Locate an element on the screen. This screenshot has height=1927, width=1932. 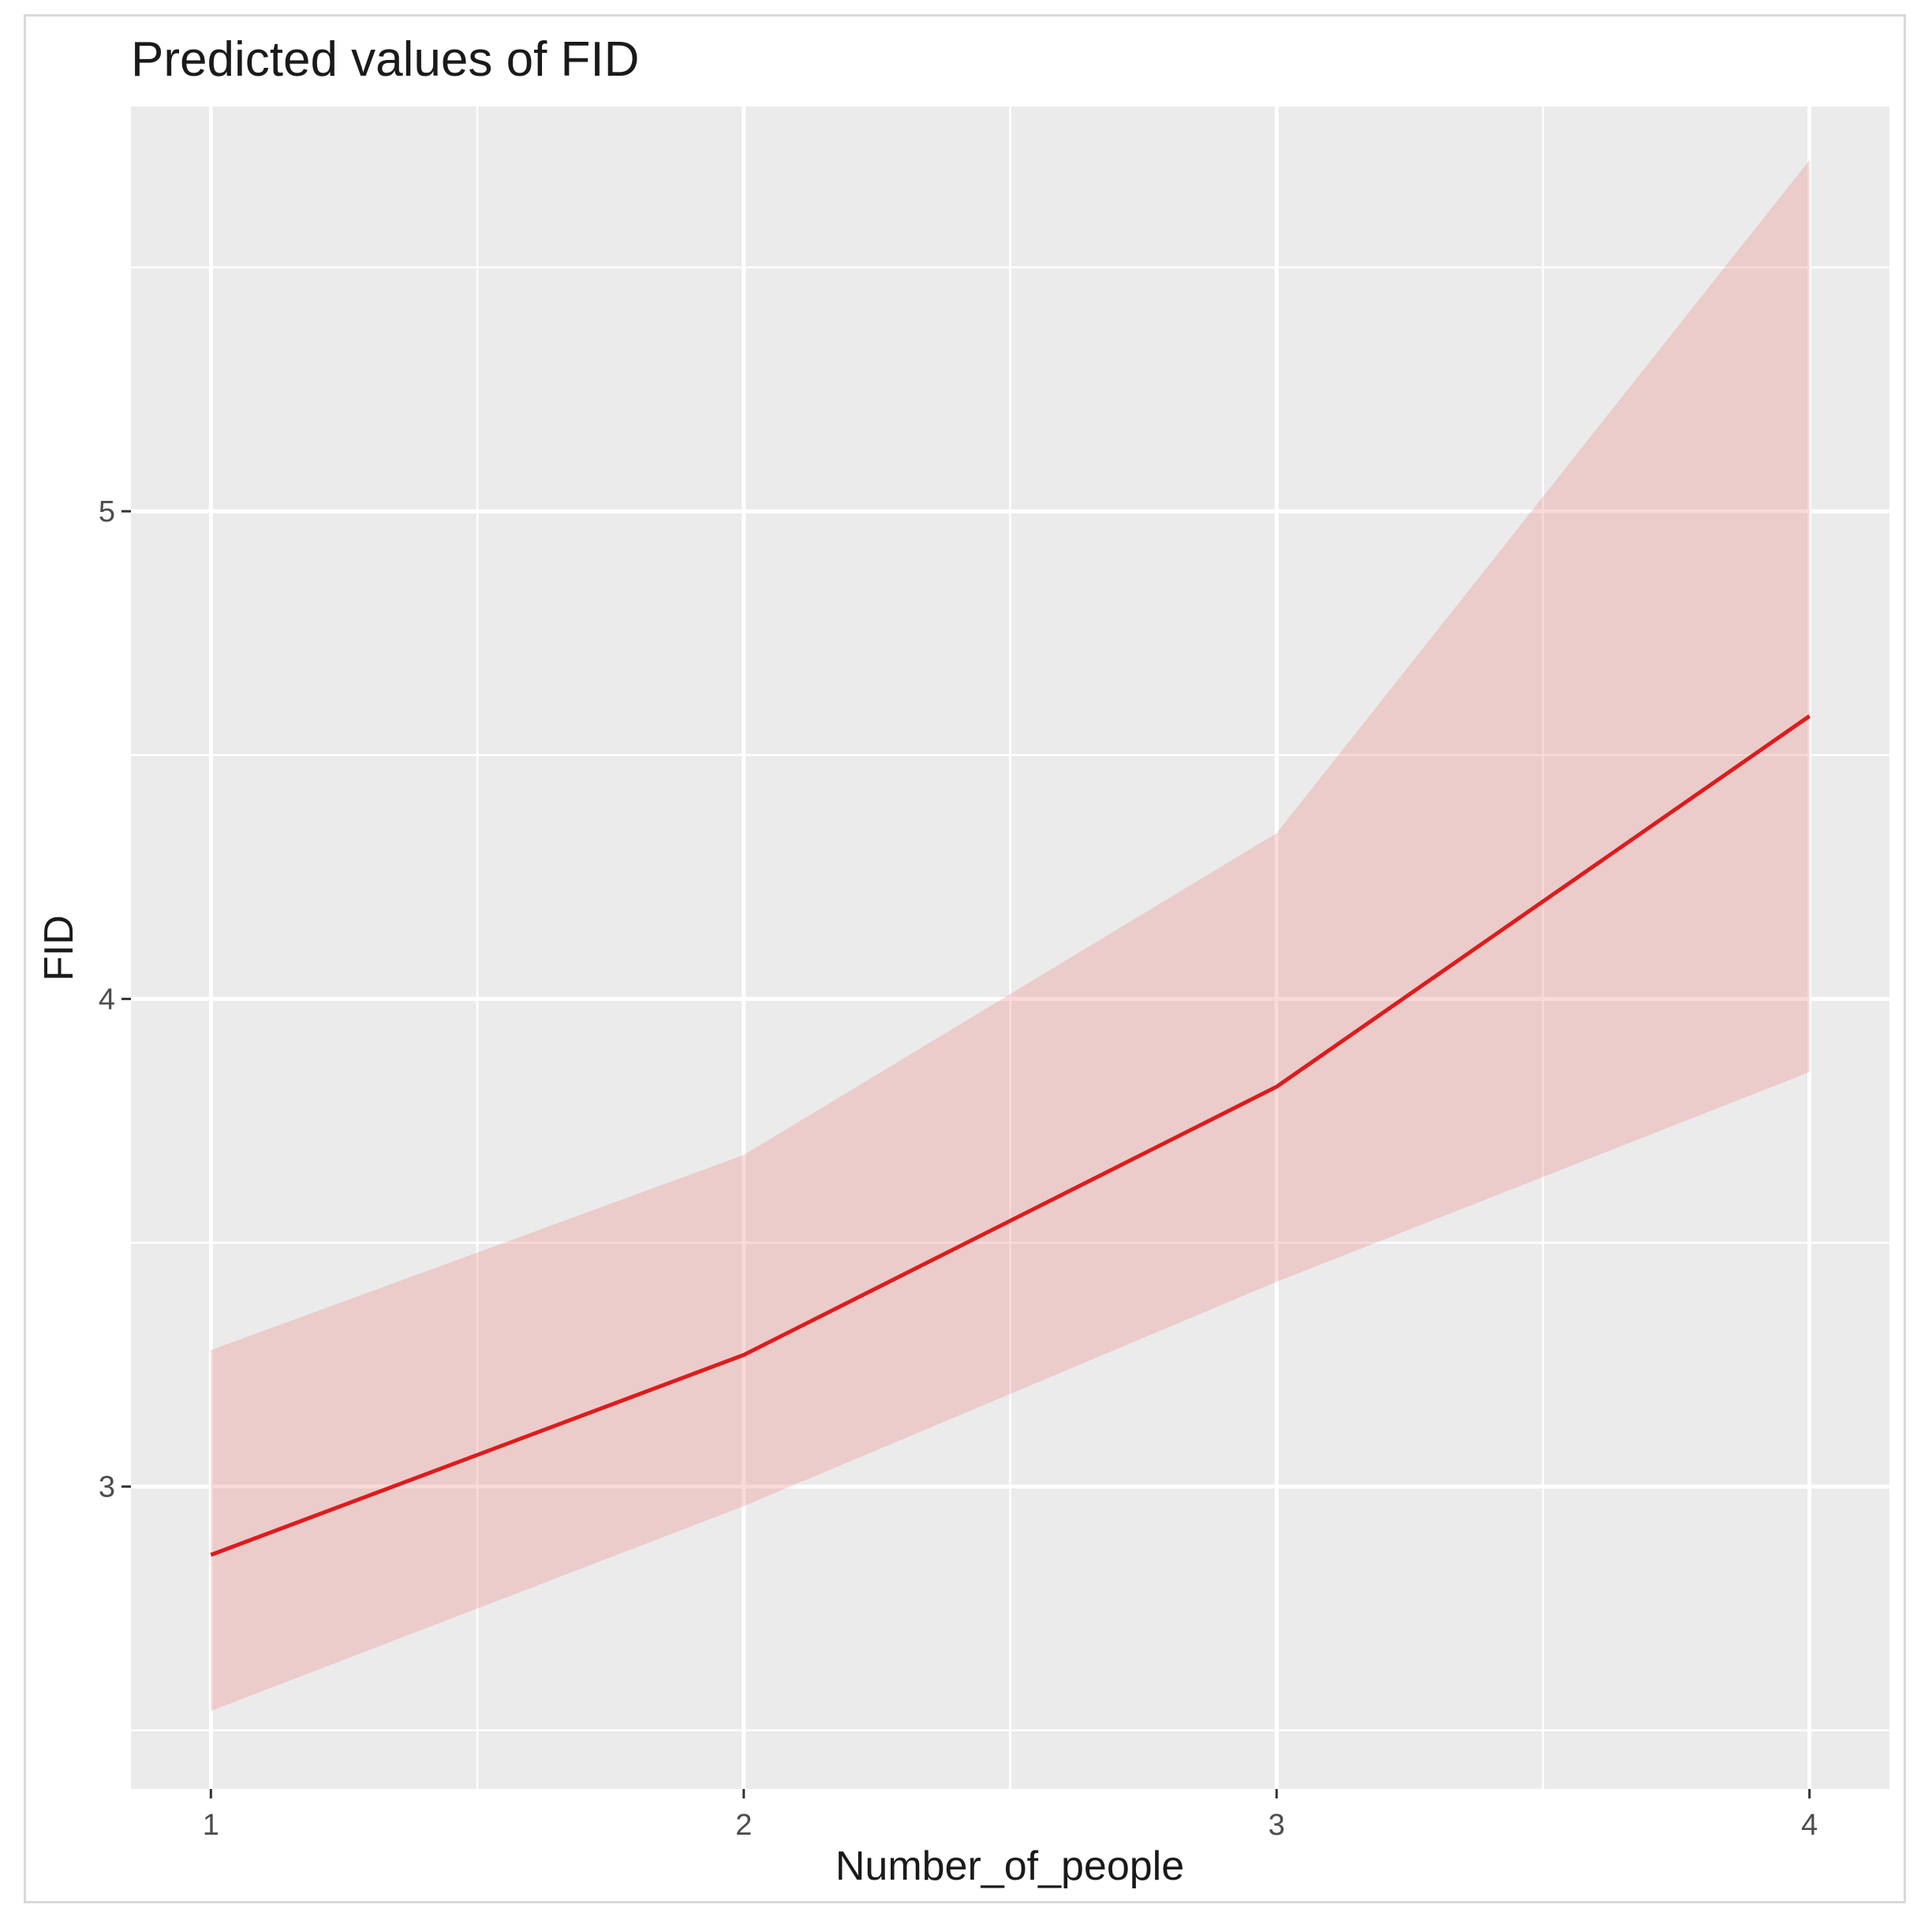
y-axis-title: FID is located at coordinates (59, 948).